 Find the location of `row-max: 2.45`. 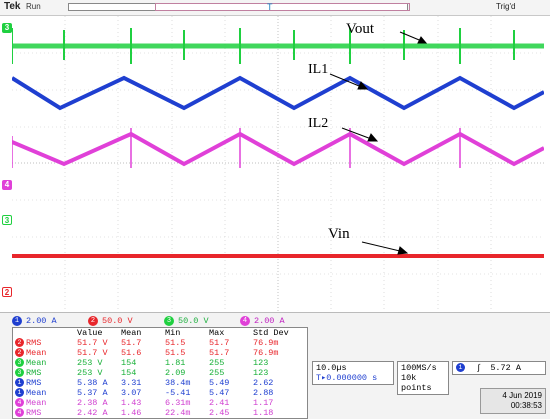

row-max: 2.45 is located at coordinates (219, 413).